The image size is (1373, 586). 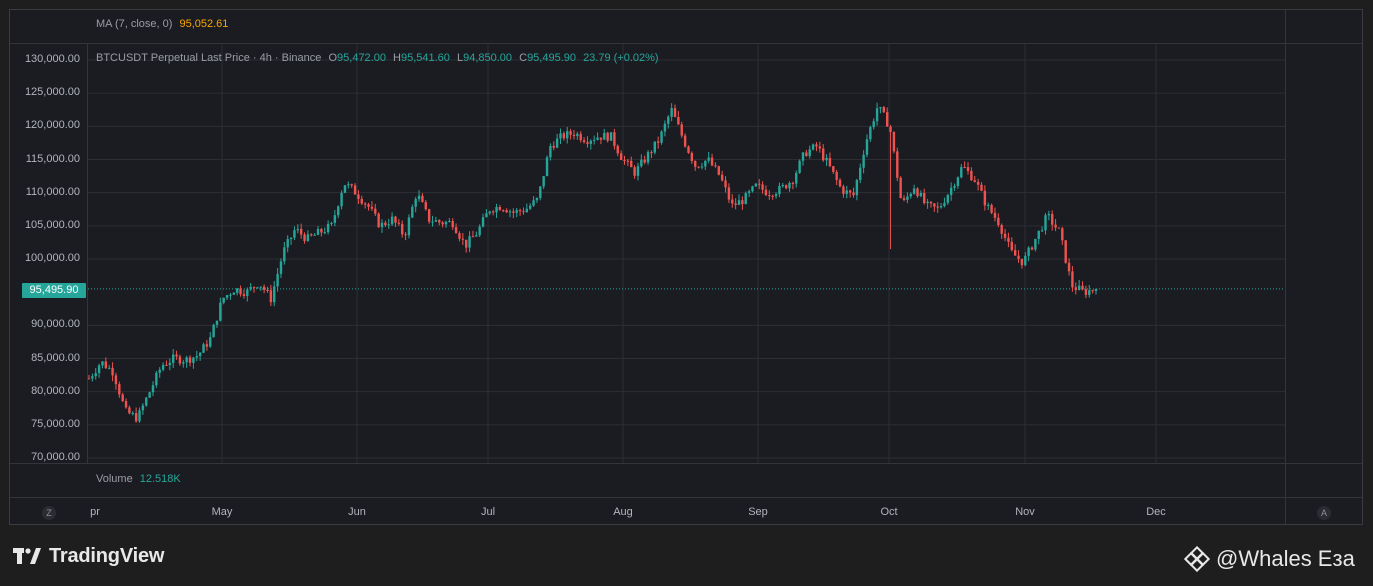 I want to click on time-tick-label: Sep, so click(x=758, y=512).